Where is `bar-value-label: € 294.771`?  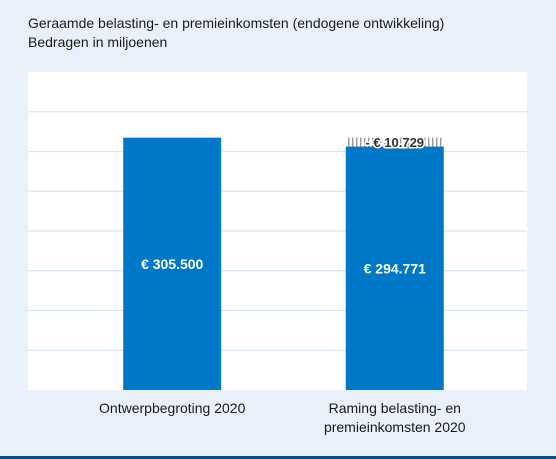
bar-value-label: € 294.771 is located at coordinates (395, 268).